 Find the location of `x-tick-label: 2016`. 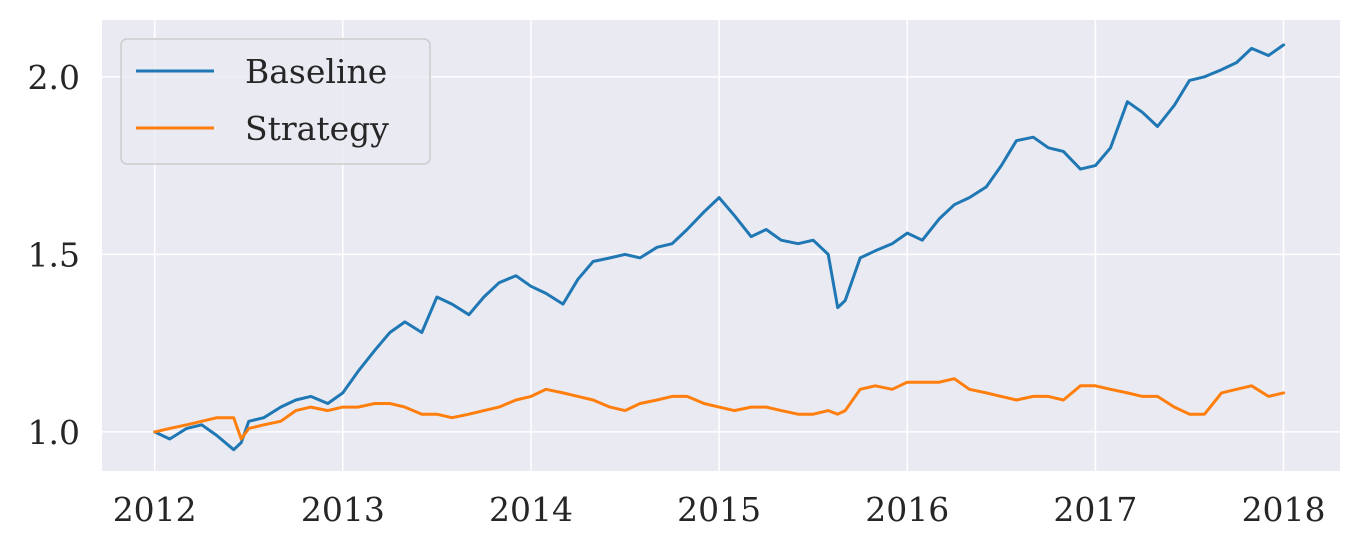

x-tick-label: 2016 is located at coordinates (907, 509).